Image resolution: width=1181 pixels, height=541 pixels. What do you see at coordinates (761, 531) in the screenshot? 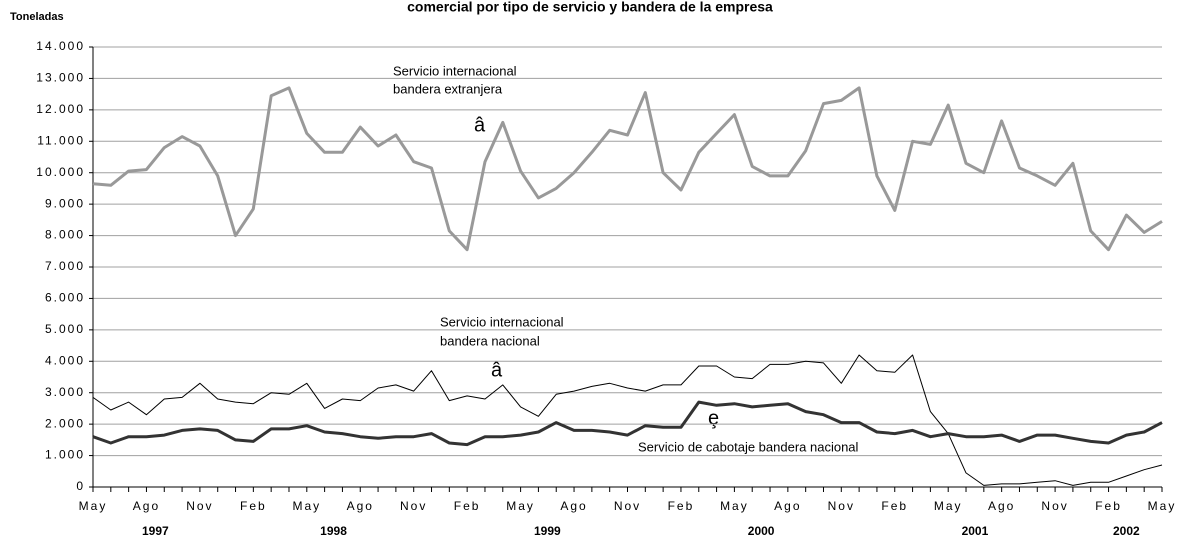
I see `year-label: 2000` at bounding box center [761, 531].